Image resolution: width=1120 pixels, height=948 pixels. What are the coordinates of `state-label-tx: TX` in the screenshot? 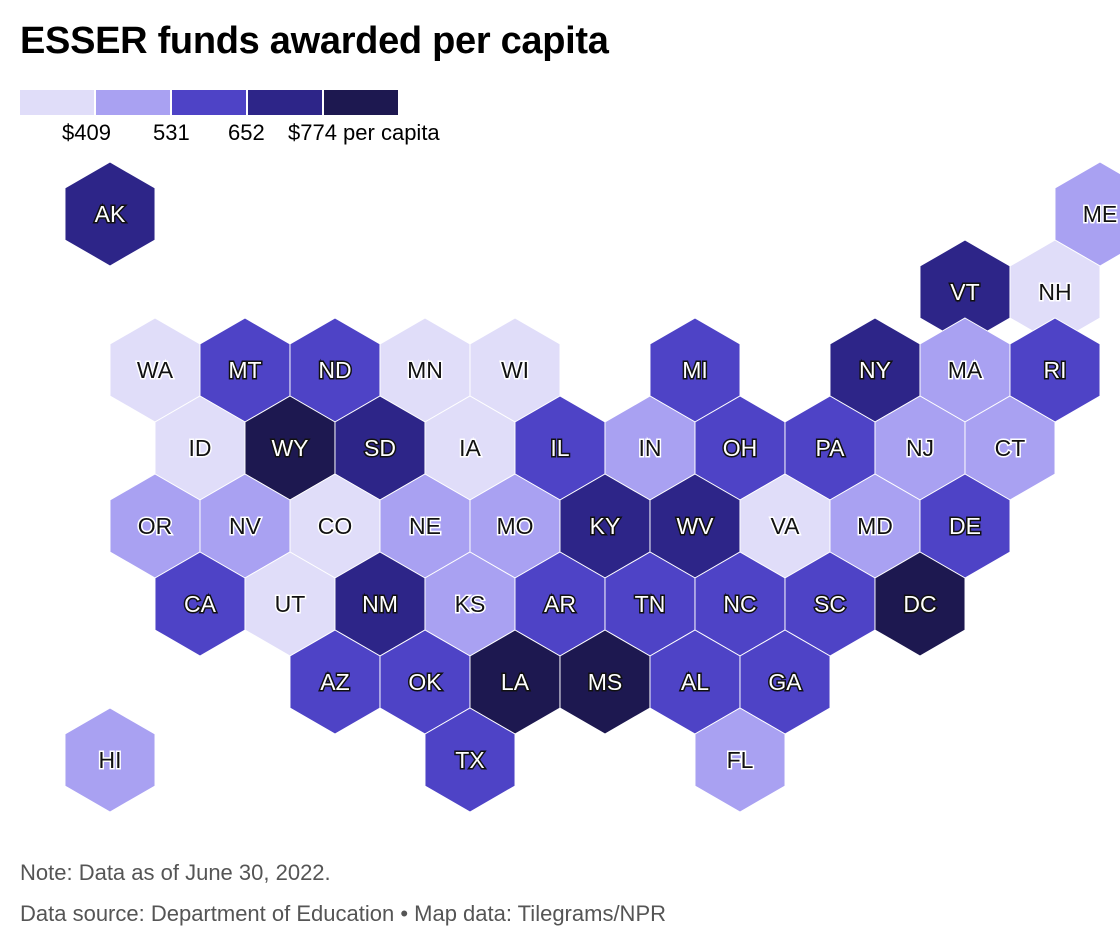 It's located at (469, 760).